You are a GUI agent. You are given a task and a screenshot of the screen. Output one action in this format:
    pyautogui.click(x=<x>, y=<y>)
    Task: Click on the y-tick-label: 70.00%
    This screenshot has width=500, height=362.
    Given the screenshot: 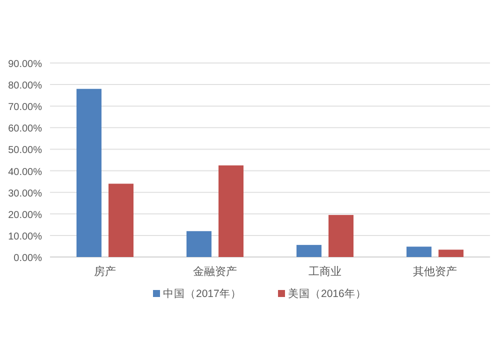 What is the action you would take?
    pyautogui.click(x=25, y=108)
    